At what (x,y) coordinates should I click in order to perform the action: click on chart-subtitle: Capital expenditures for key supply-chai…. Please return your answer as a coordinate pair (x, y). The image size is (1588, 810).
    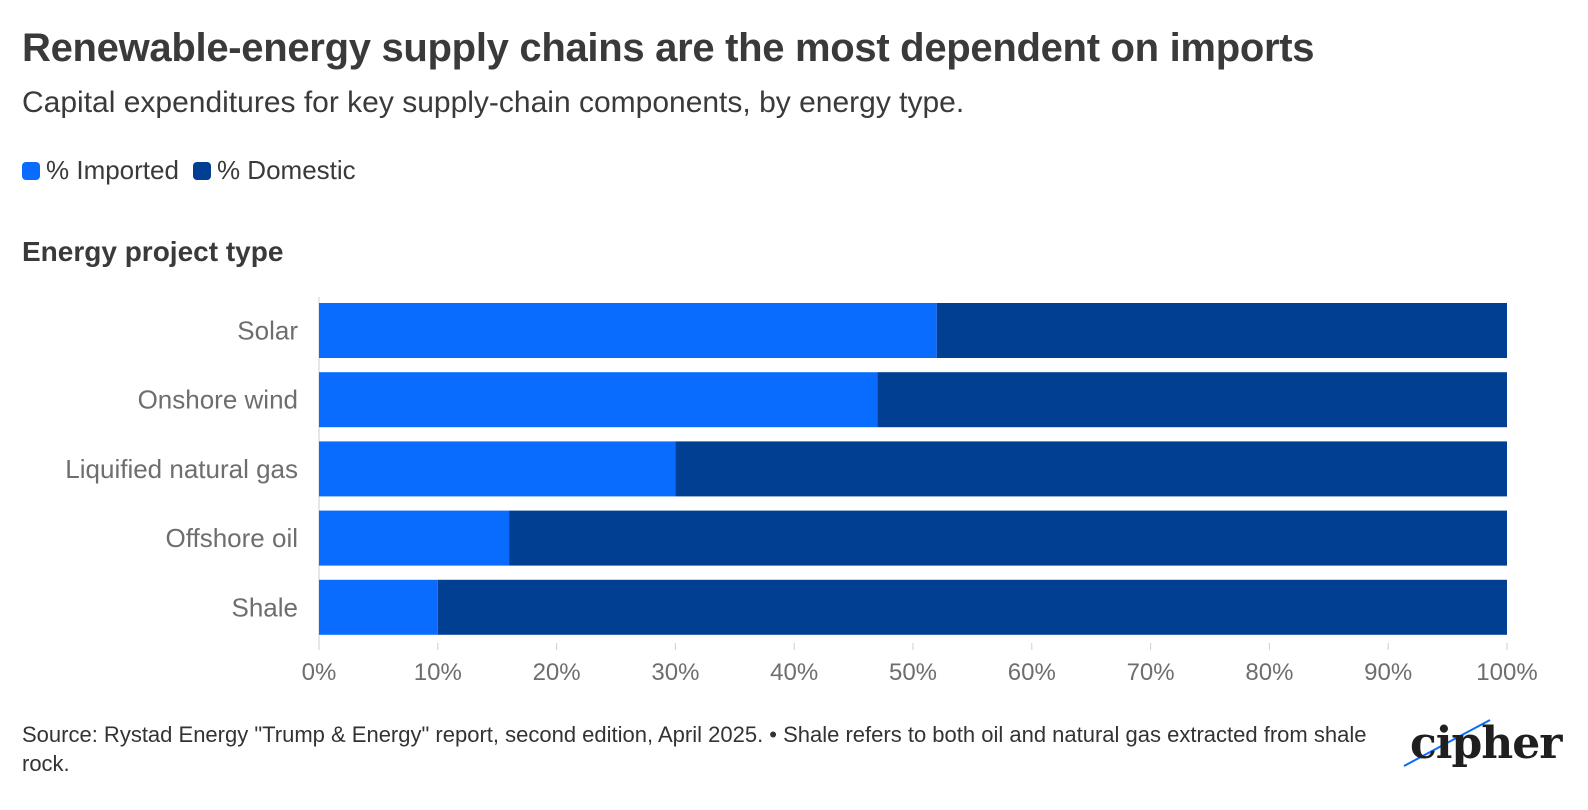
    Looking at the image, I should click on (493, 102).